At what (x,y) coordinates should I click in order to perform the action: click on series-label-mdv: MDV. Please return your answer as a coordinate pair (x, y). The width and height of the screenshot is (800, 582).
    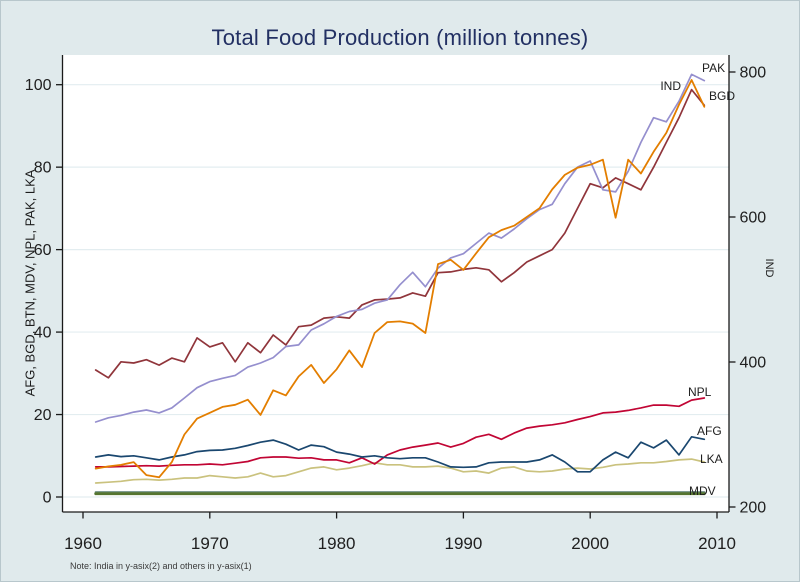
    Looking at the image, I should click on (702, 491).